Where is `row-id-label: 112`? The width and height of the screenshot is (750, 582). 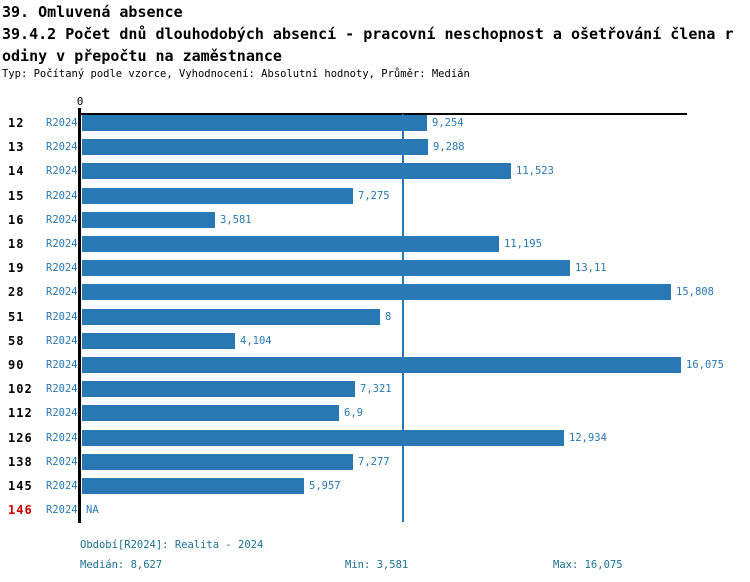
row-id-label: 112 is located at coordinates (20, 413).